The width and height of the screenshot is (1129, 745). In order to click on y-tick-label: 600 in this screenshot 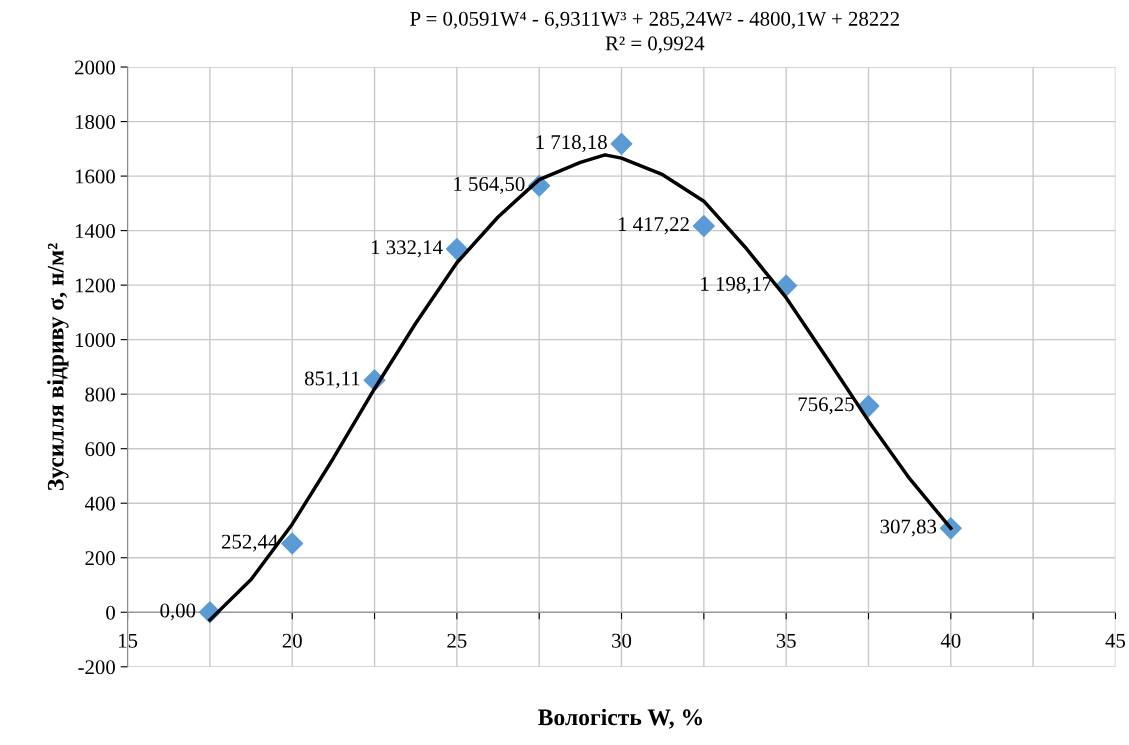, I will do `click(100, 449)`.